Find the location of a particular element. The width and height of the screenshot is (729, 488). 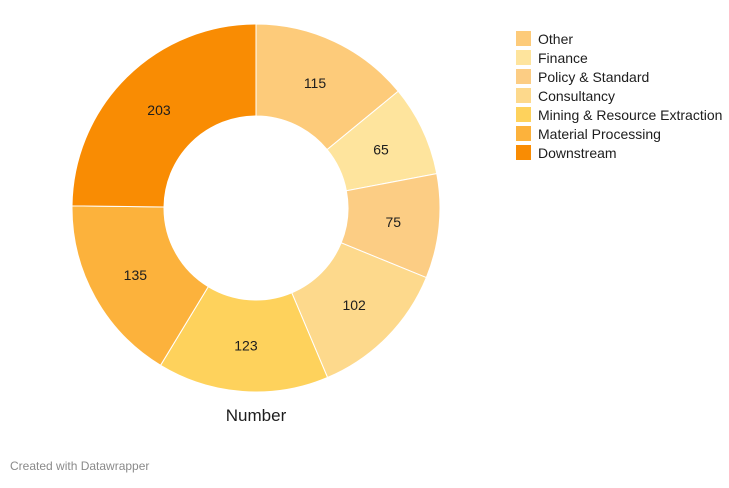

footer-credit: Created with Datawrapper is located at coordinates (80, 466).